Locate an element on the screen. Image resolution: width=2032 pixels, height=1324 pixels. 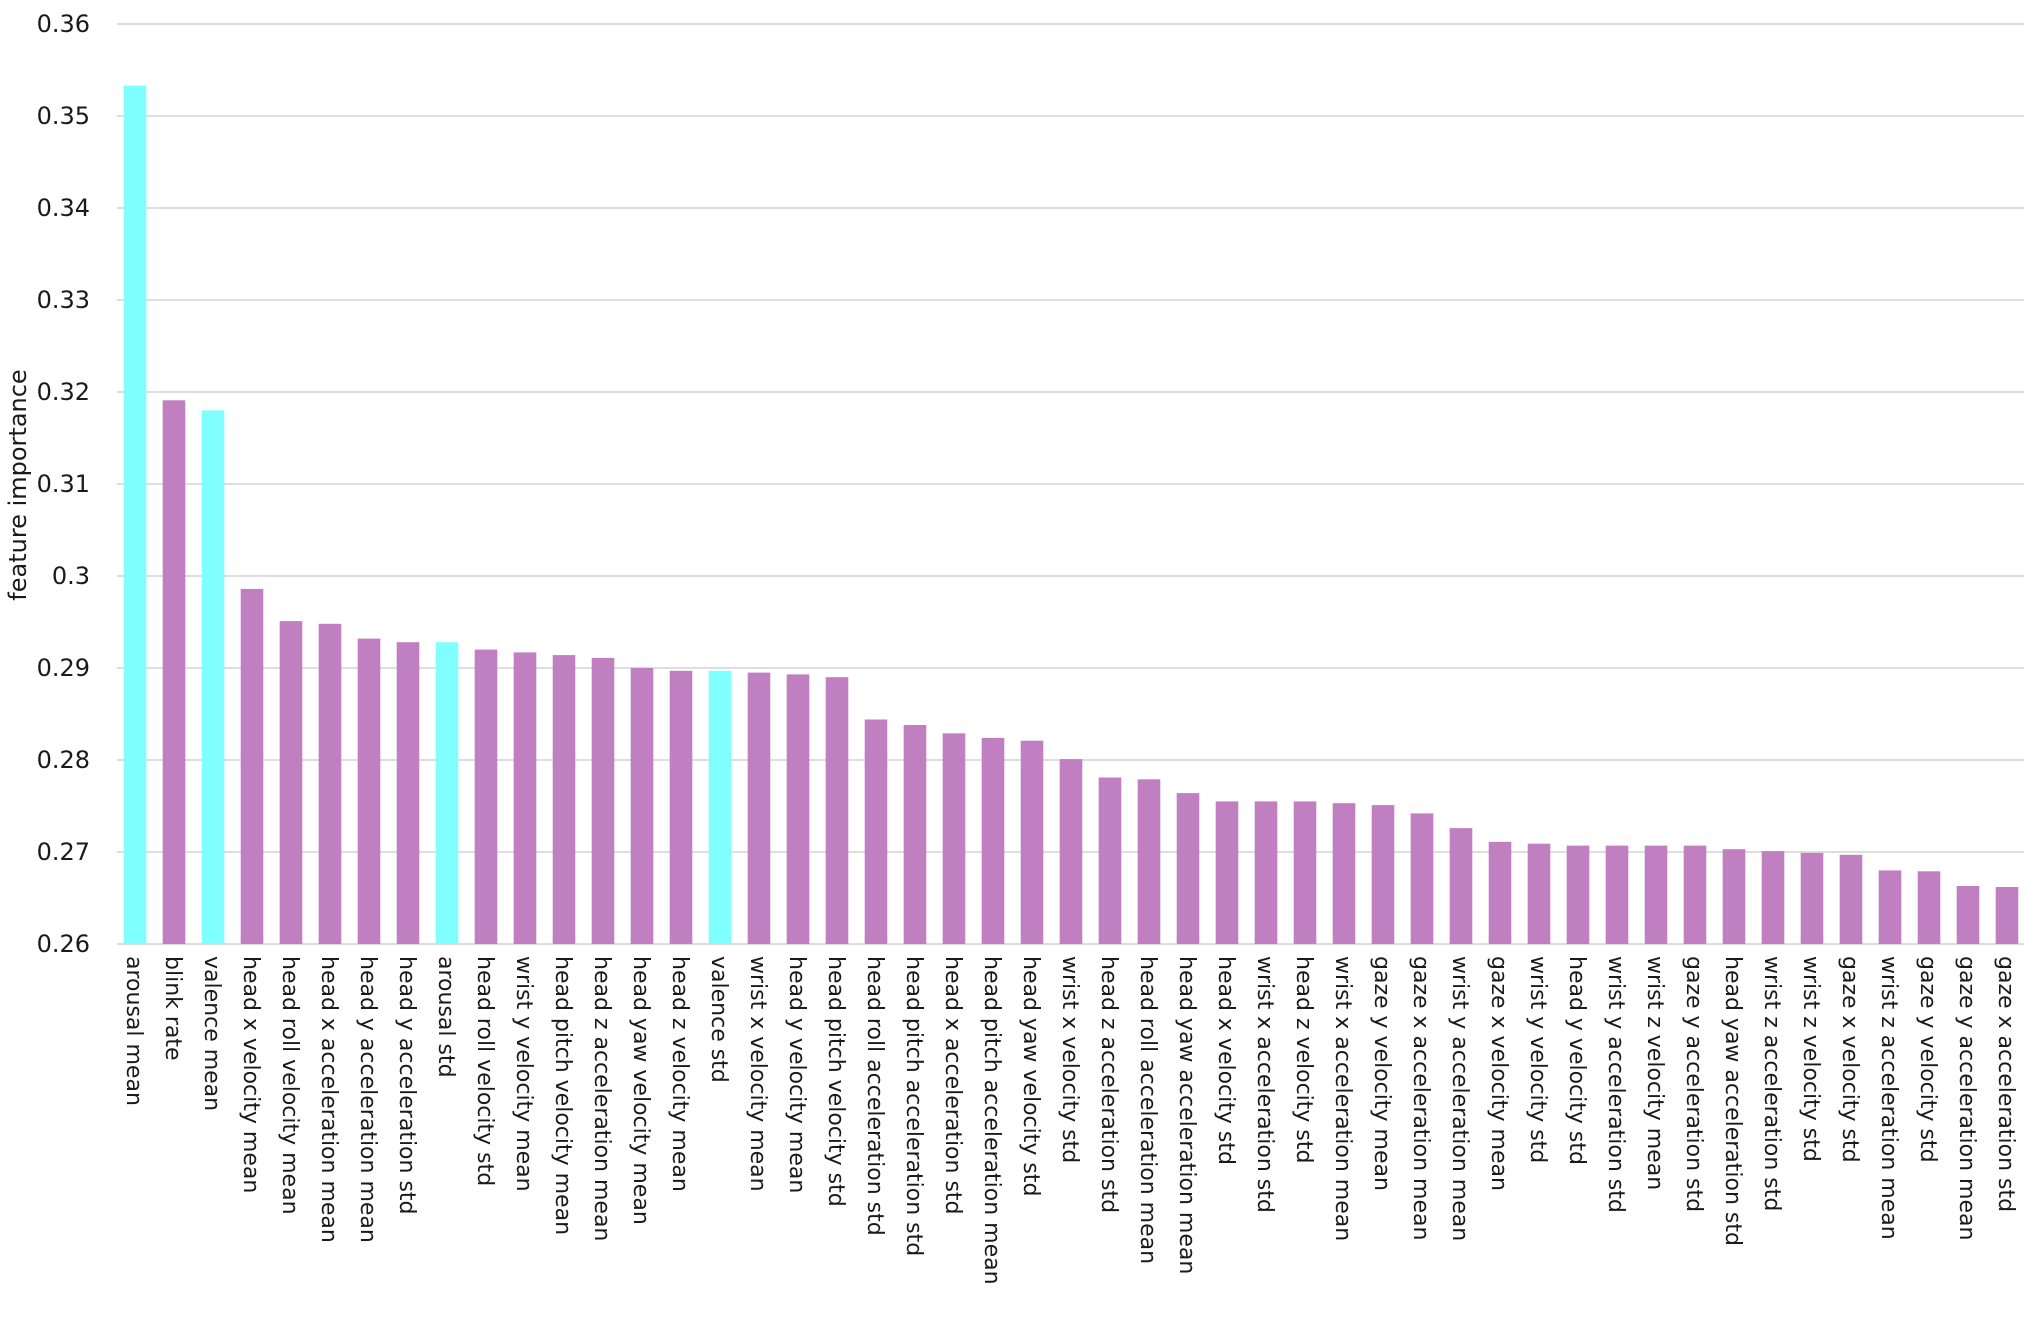
x-tick-label: wrist x acceleration mean is located at coordinates (1342, 1098).